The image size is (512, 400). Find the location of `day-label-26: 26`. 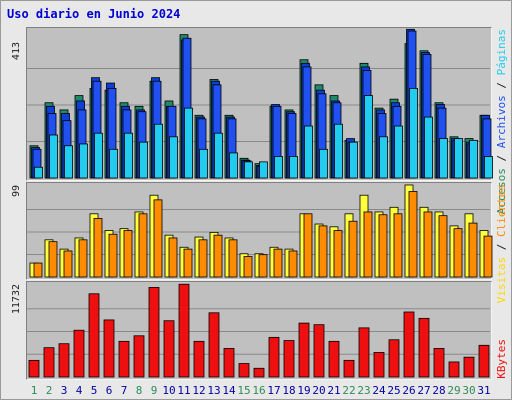

day-label-26: 26 is located at coordinates (408, 390).